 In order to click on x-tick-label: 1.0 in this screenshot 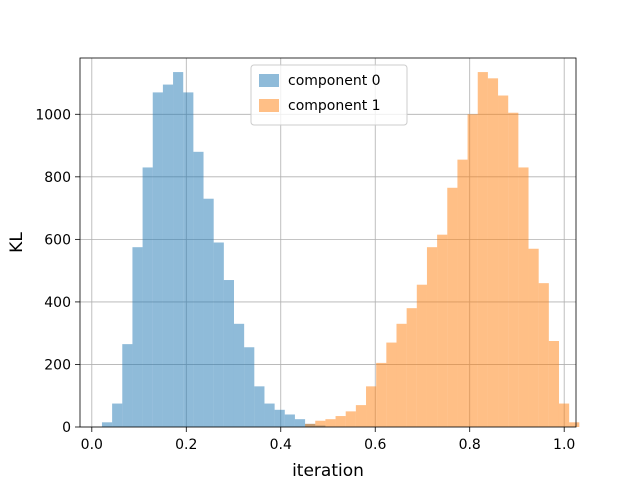, I will do `click(564, 445)`.